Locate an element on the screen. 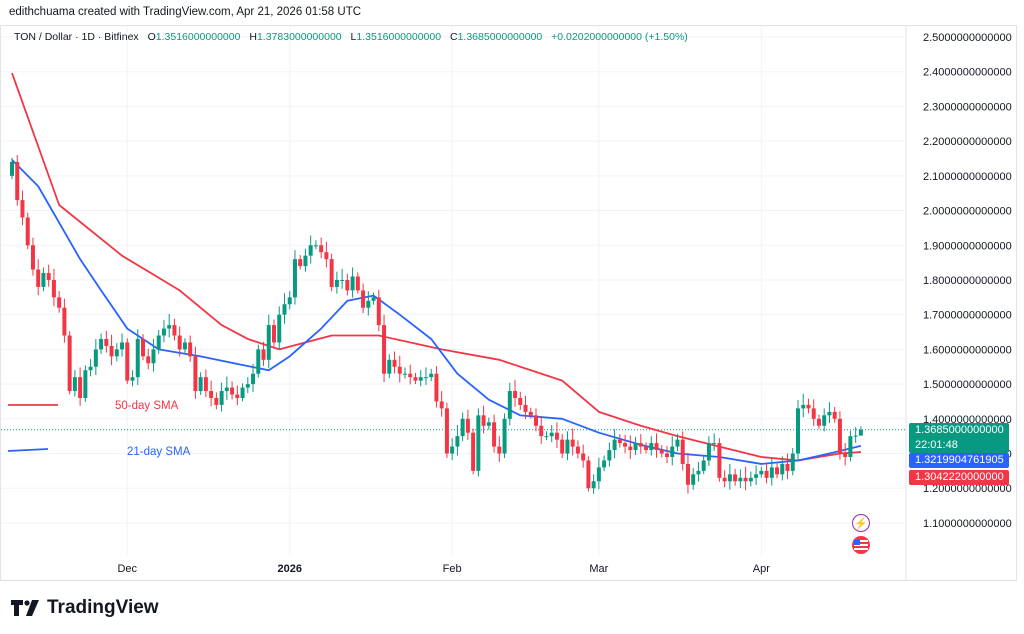 The width and height of the screenshot is (1024, 634). last-price: 1.3685000000000 is located at coordinates (959, 430).